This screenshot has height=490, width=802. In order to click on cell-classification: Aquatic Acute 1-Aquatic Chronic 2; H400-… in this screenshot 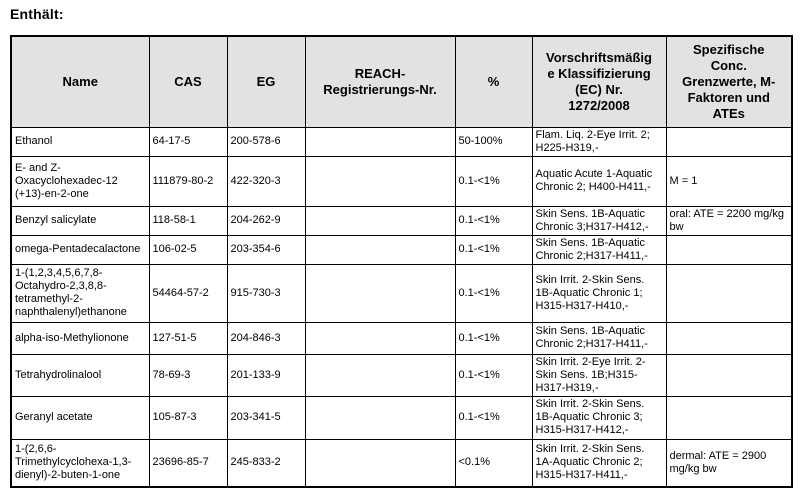, I will do `click(599, 181)`.